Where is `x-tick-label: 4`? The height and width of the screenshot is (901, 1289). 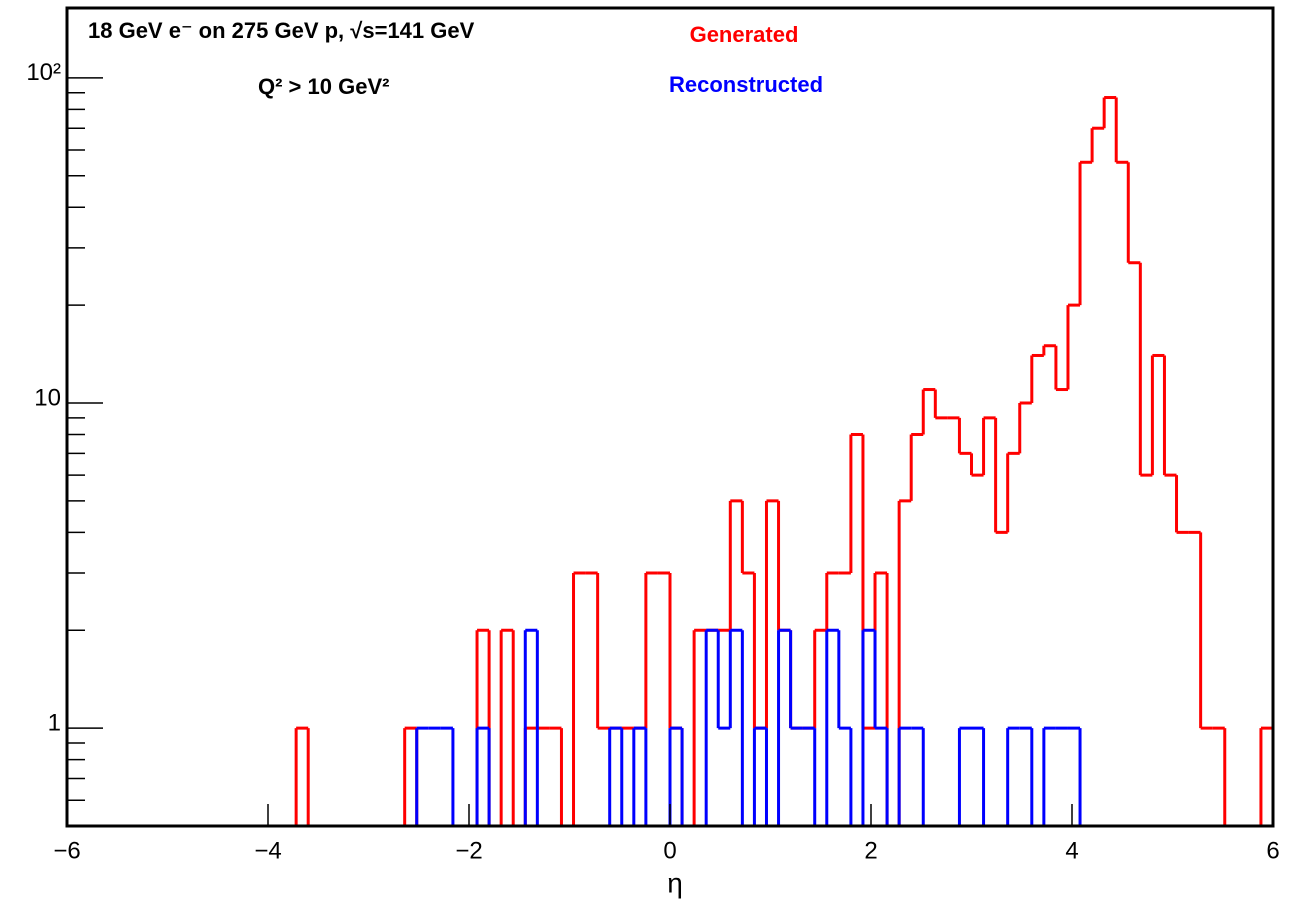 x-tick-label: 4 is located at coordinates (1071, 850).